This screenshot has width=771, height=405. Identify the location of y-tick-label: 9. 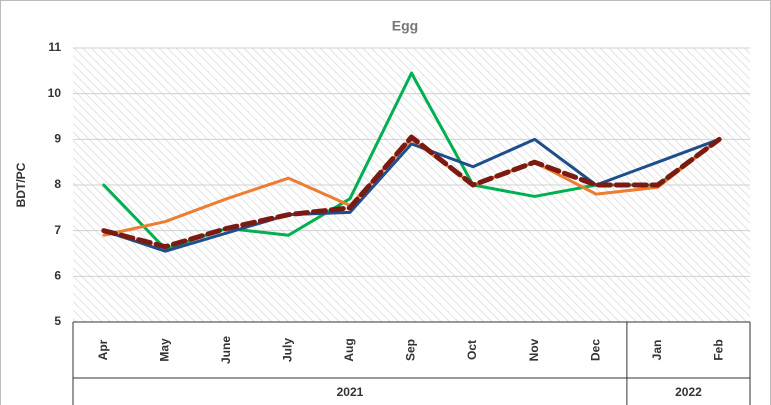
(57, 139).